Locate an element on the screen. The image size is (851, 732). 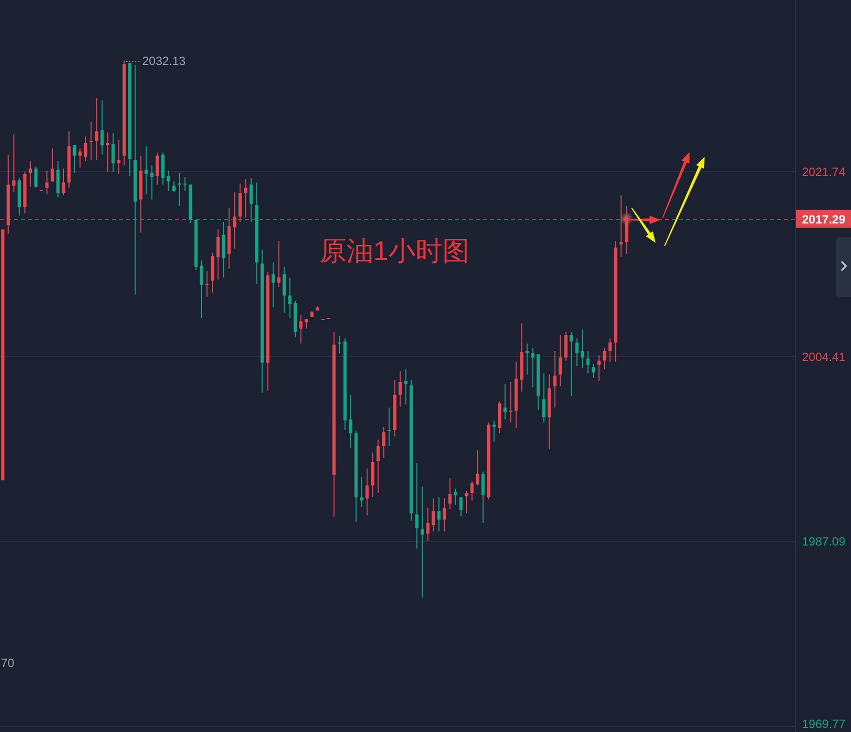
y-tick-label: 1987.09 is located at coordinates (824, 541).